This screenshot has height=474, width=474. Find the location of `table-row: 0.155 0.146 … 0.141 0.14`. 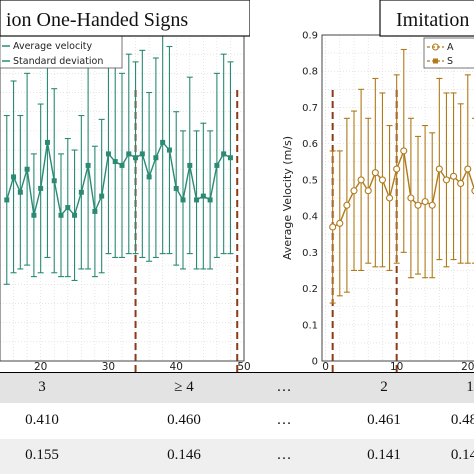

table-row: 0.155 0.146 … 0.141 0.14 is located at coordinates (237, 456).